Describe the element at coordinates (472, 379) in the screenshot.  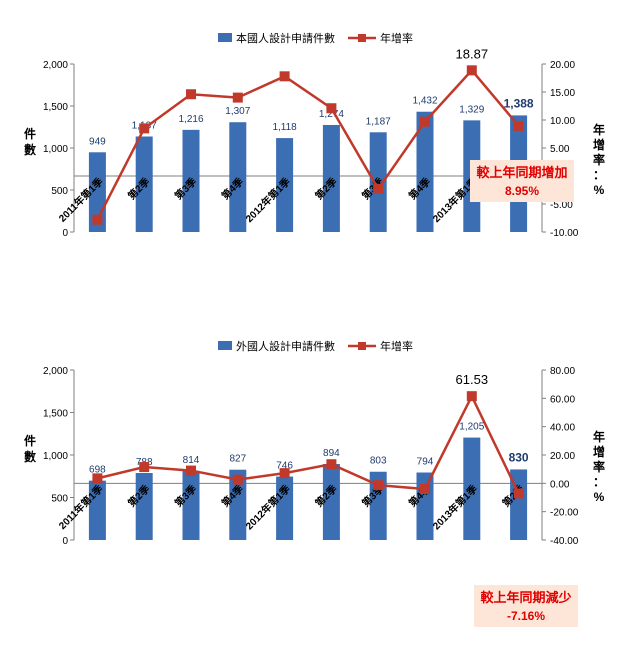
I see `peak-growth-label: 61.53` at that location.